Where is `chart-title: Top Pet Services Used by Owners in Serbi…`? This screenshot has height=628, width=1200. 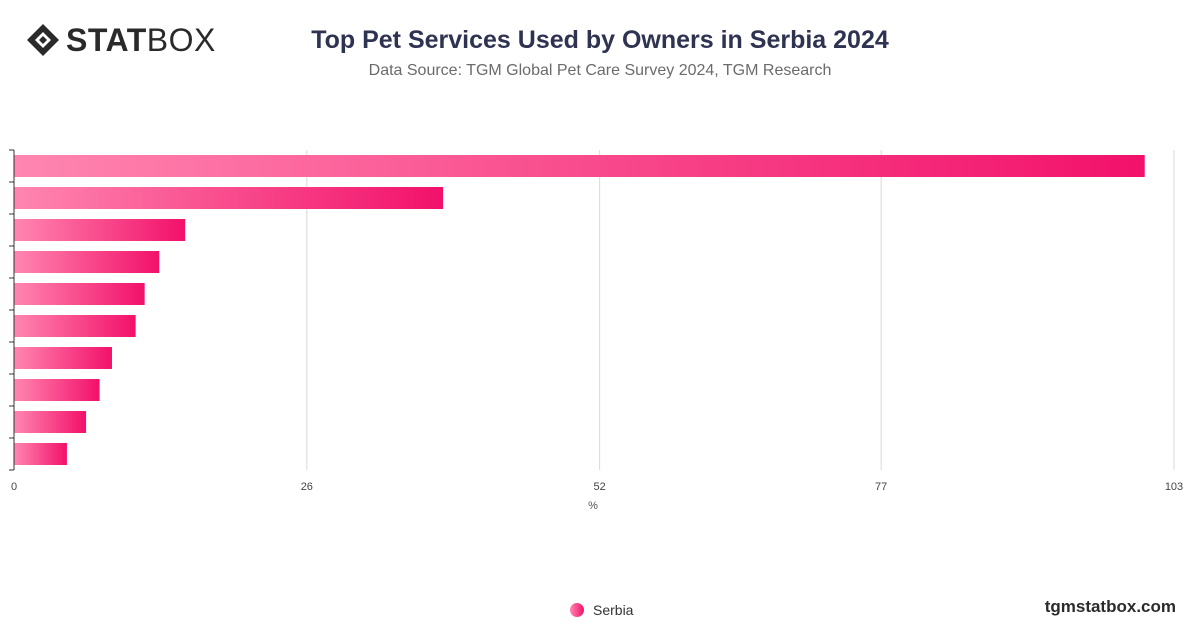 chart-title: Top Pet Services Used by Owners in Serbi… is located at coordinates (600, 40).